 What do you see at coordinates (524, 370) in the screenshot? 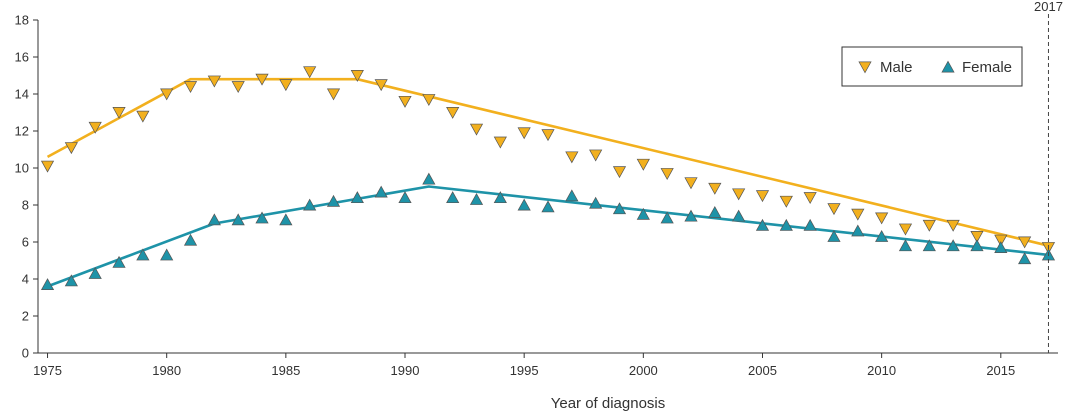
I see `x-tick-label: 1995` at bounding box center [524, 370].